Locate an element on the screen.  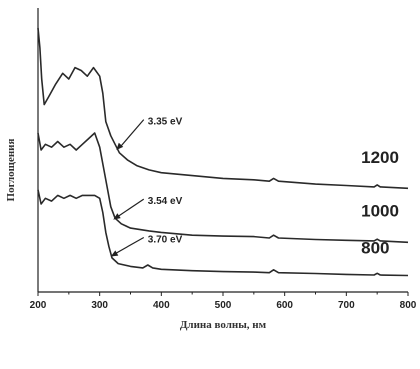
annotation-label: 3.70 eV is located at coordinates (165, 239).